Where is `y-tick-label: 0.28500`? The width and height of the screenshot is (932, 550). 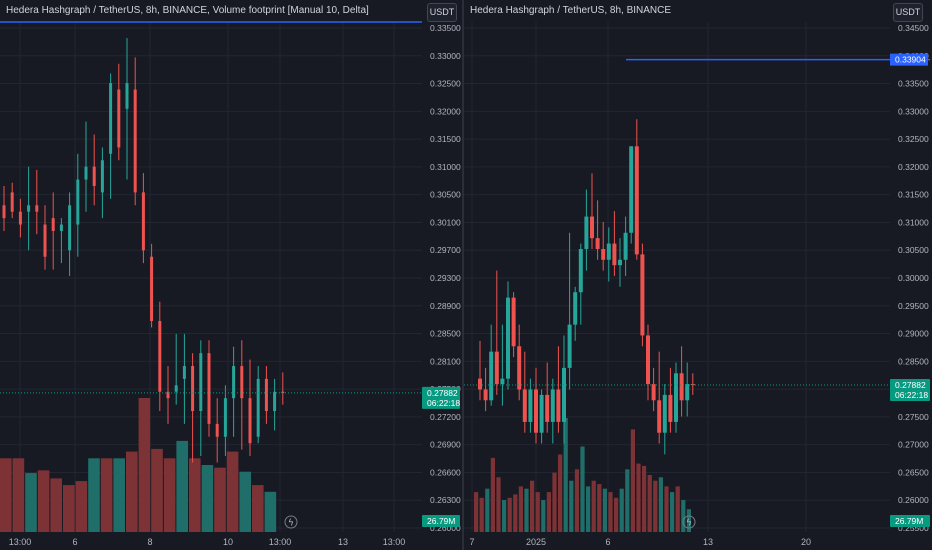 y-tick-label: 0.28500 is located at coordinates (913, 361).